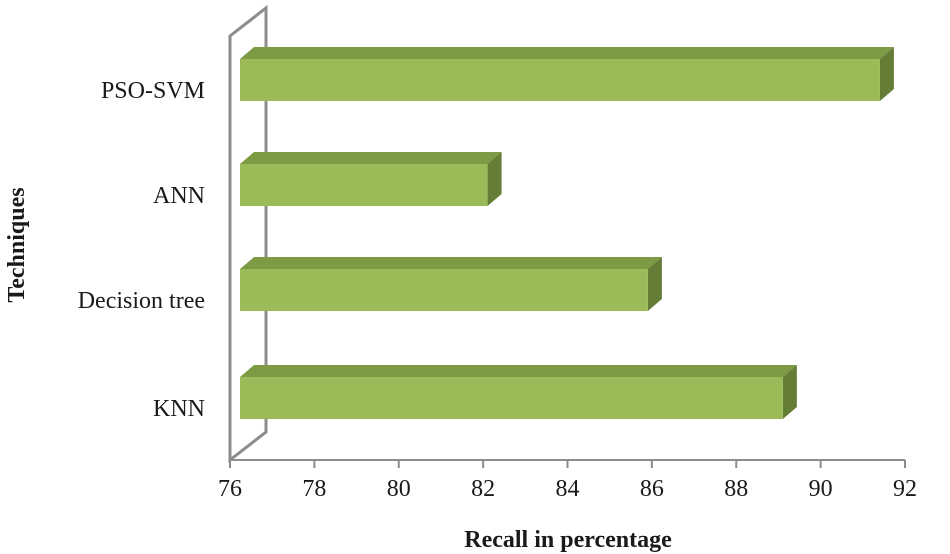 The image size is (950, 554). I want to click on x-tick-label: 76, so click(230, 489).